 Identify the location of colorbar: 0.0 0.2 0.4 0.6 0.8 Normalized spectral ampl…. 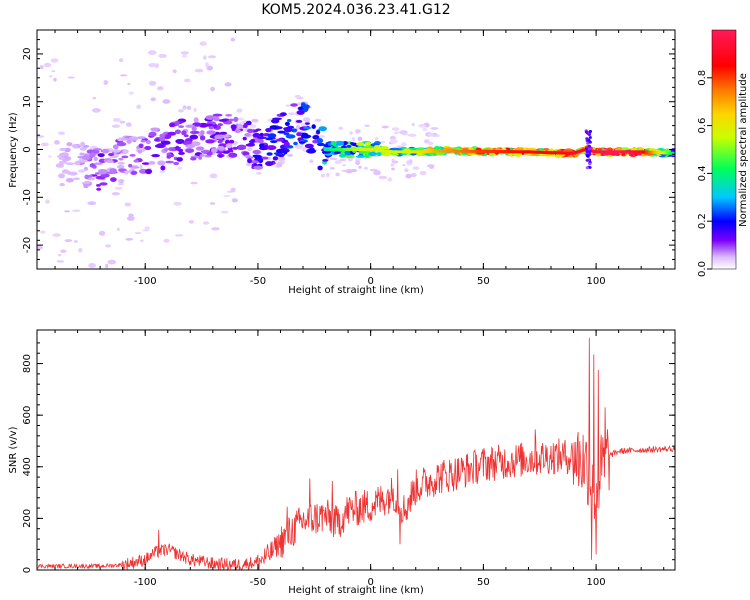
(723, 153).